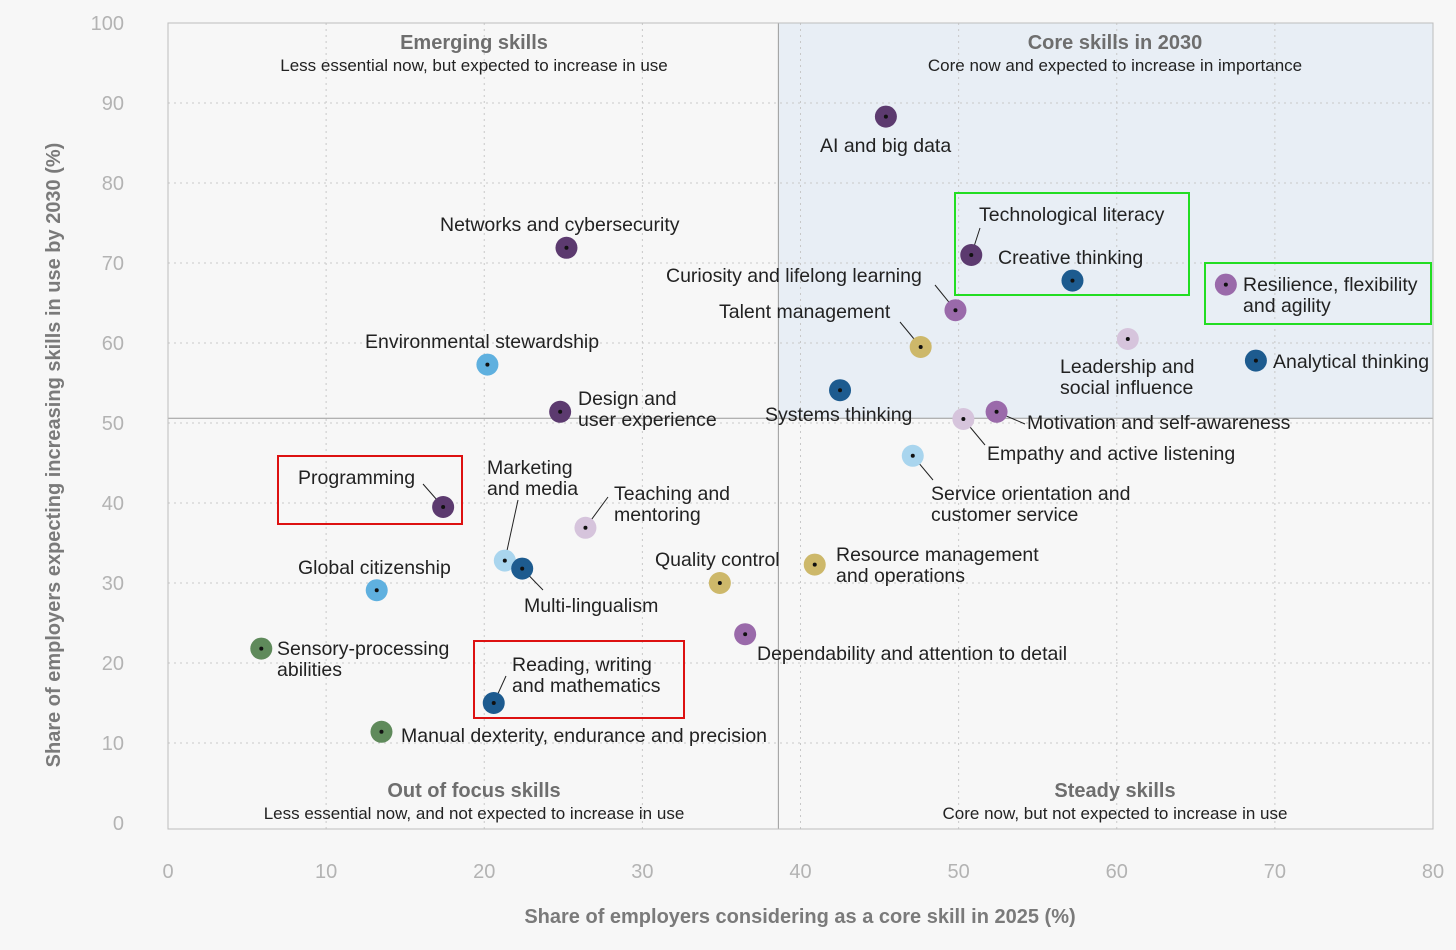  Describe the element at coordinates (1287, 306) in the screenshot. I see `point-label: and agility` at that location.